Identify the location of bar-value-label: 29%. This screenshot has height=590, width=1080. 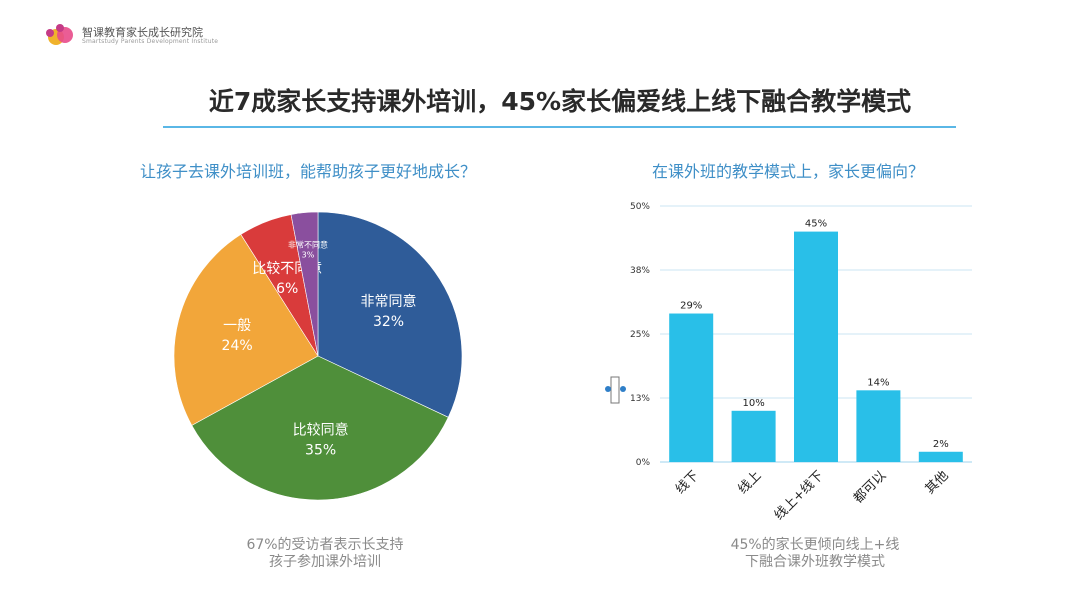
(691, 306).